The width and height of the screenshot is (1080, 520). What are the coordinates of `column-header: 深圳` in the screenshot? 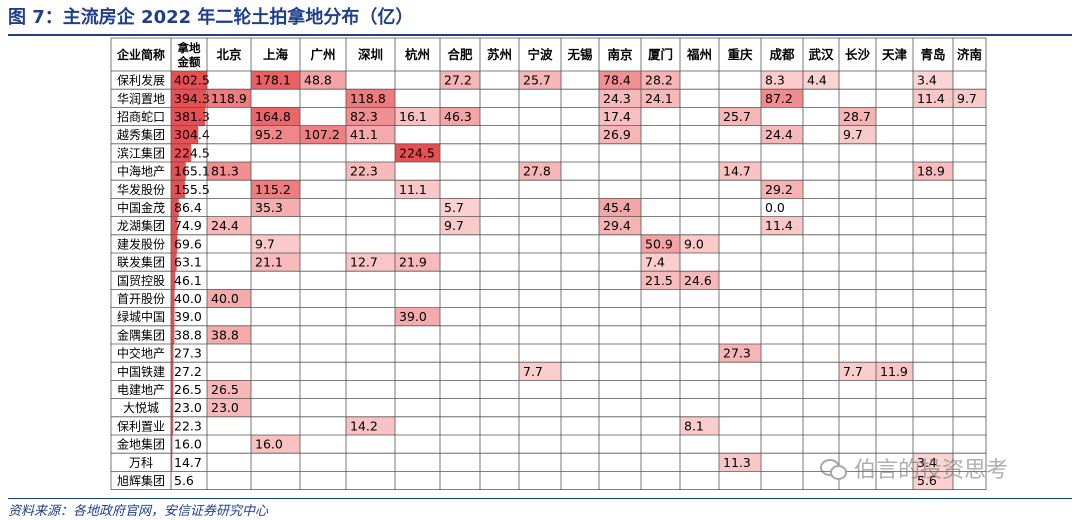 It's located at (370, 54).